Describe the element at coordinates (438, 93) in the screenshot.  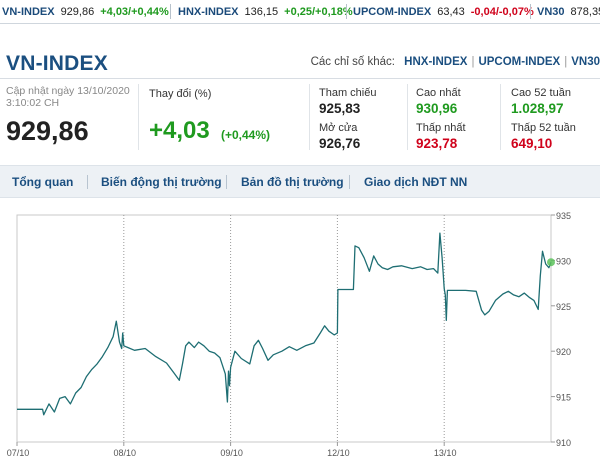
I see `high-label: Cao nhất` at that location.